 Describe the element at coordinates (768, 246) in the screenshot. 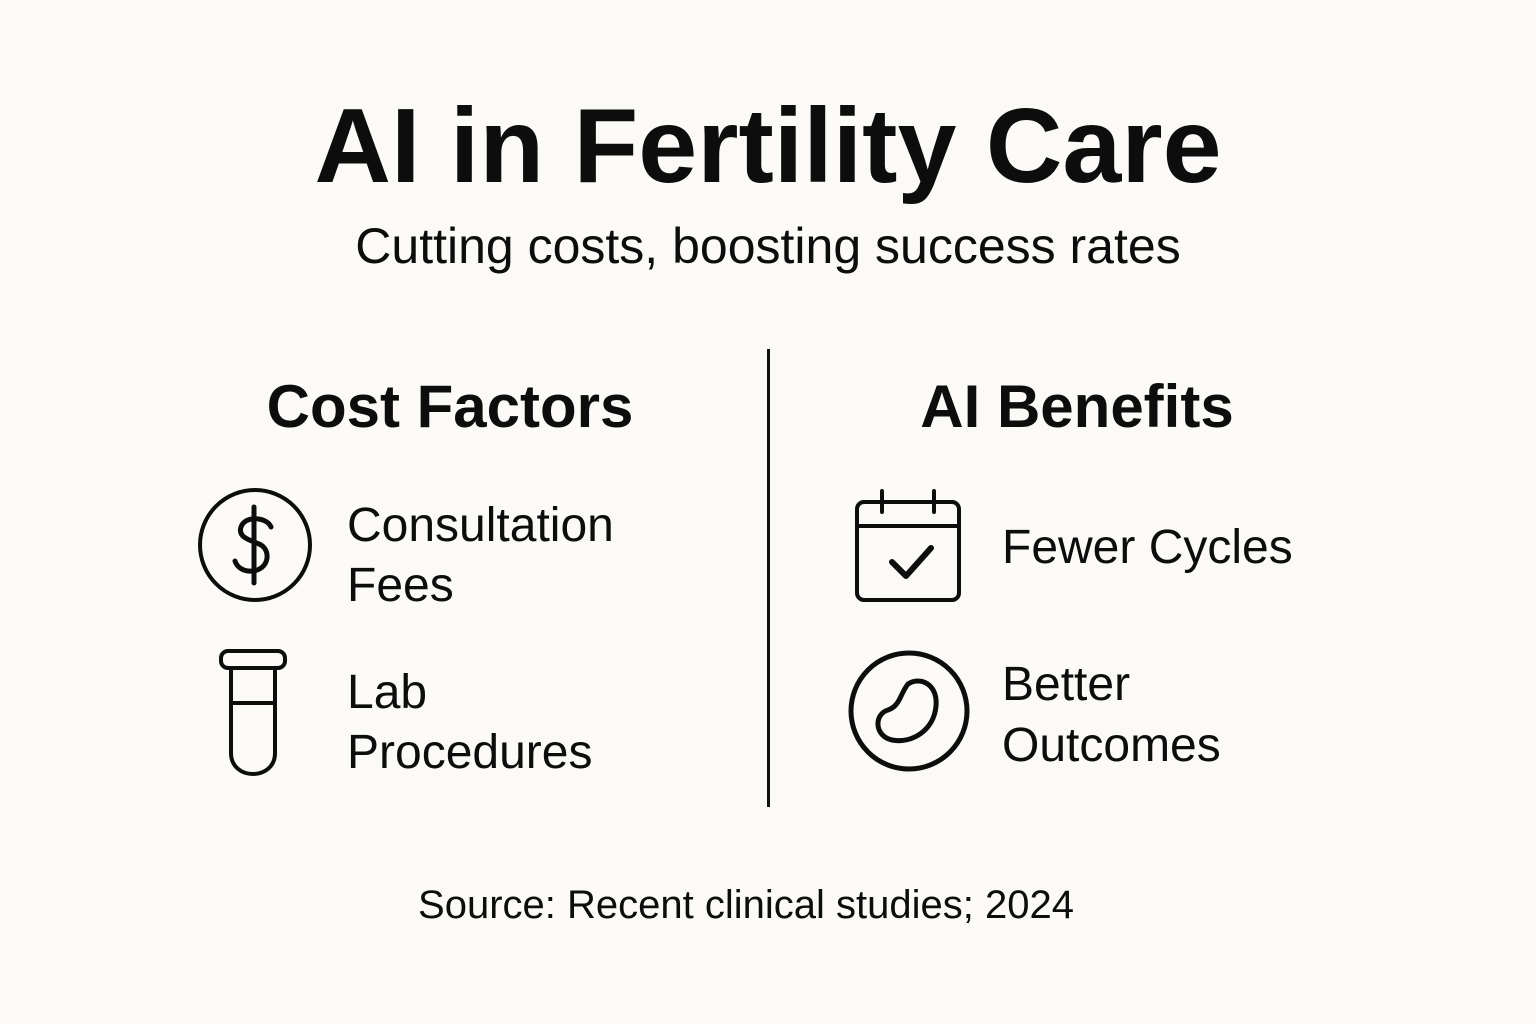

I see `page-subtitle: Cutting costs, boosting success rates` at that location.